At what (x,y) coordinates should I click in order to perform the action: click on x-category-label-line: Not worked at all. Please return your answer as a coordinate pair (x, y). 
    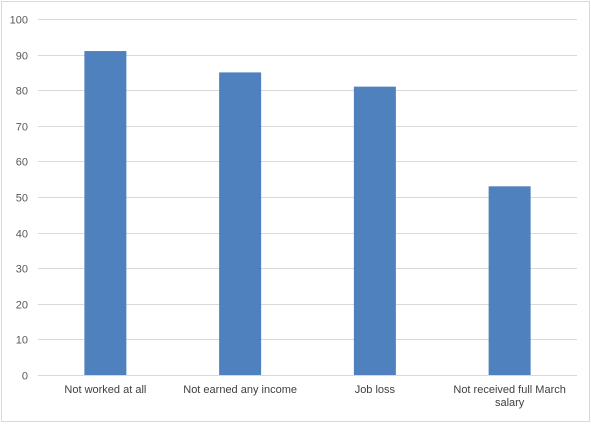
    Looking at the image, I should click on (105, 390).